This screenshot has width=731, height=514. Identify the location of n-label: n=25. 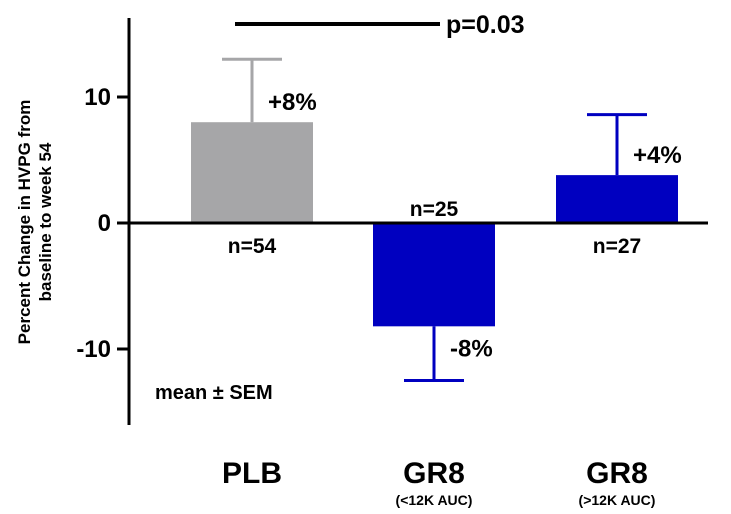
(434, 209).